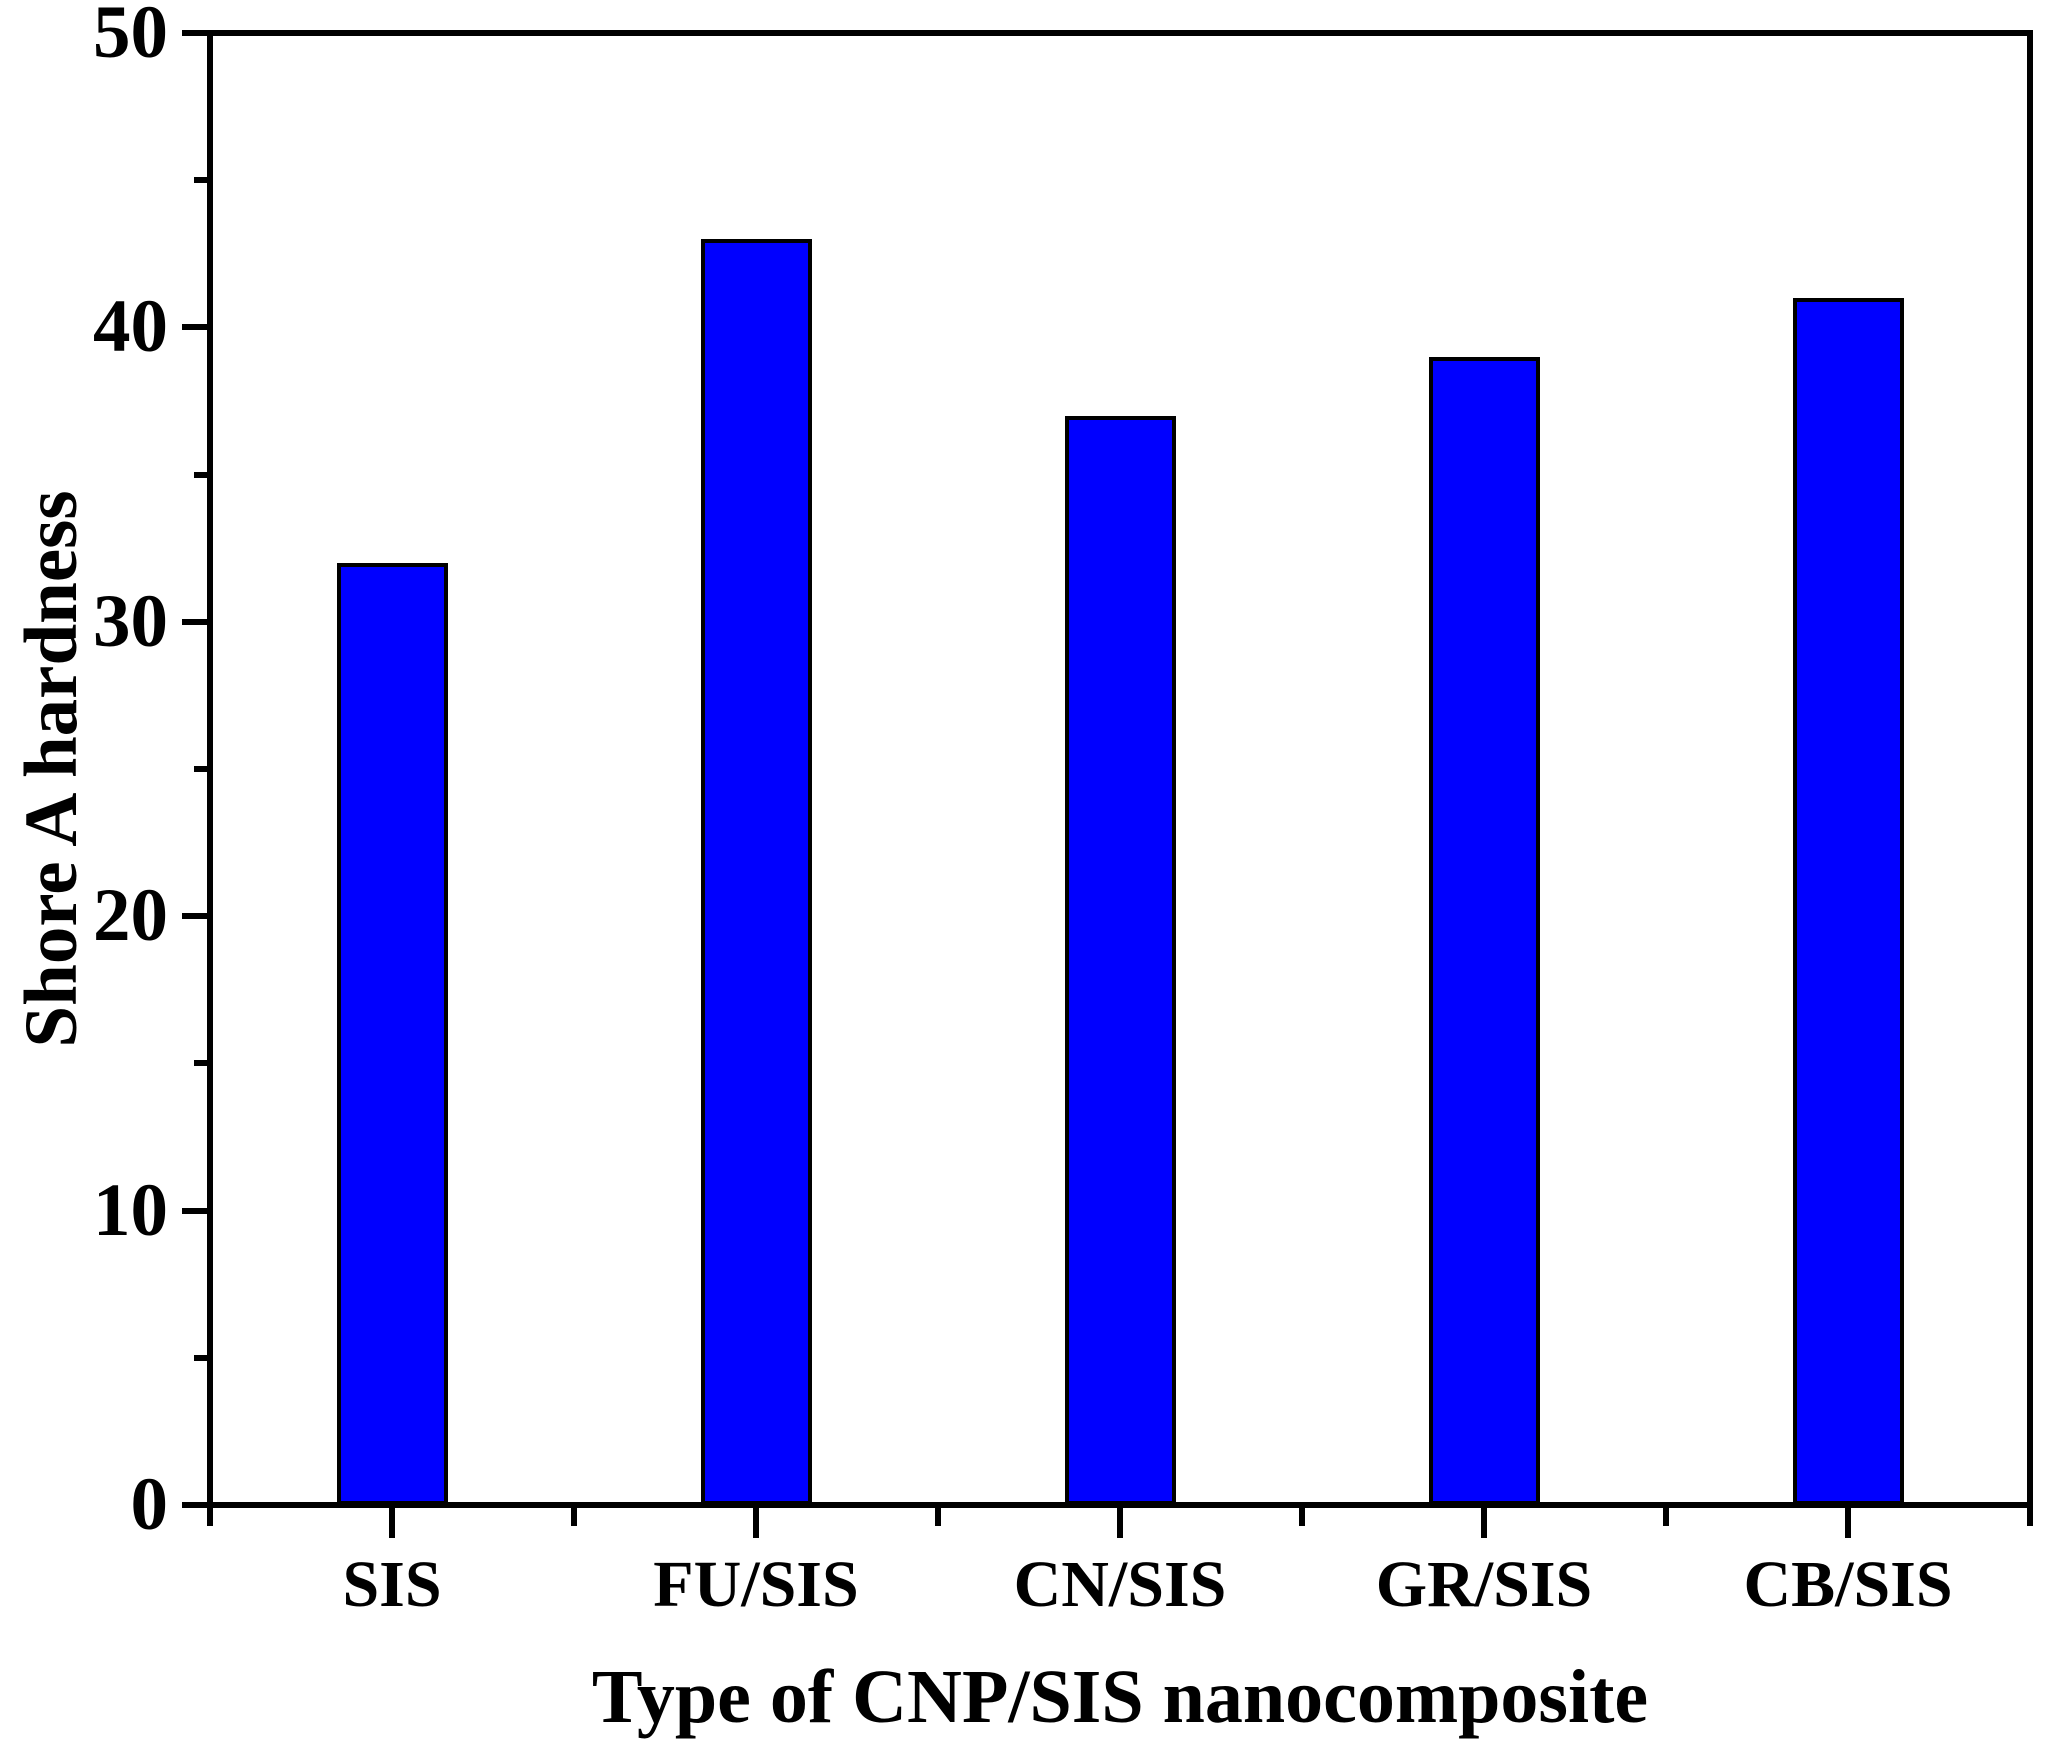 The width and height of the screenshot is (2054, 1749). I want to click on bar-fu-sis, so click(756, 872).